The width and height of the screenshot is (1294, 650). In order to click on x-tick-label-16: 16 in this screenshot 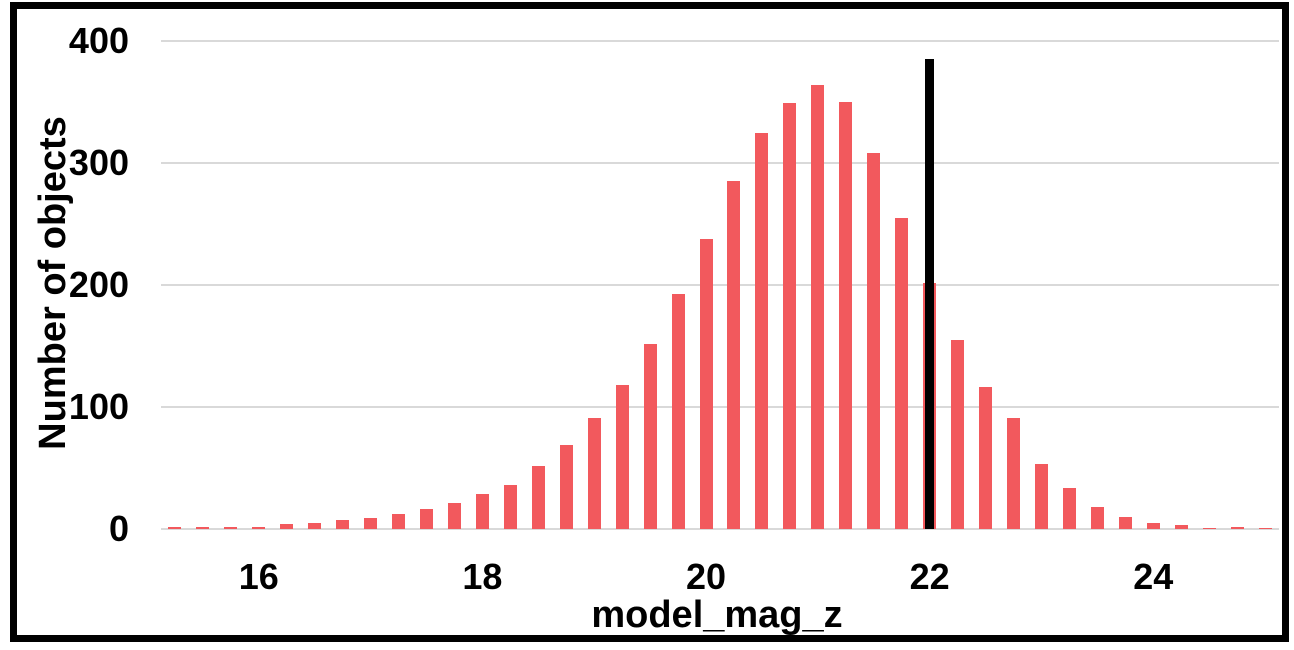, I will do `click(258, 576)`.